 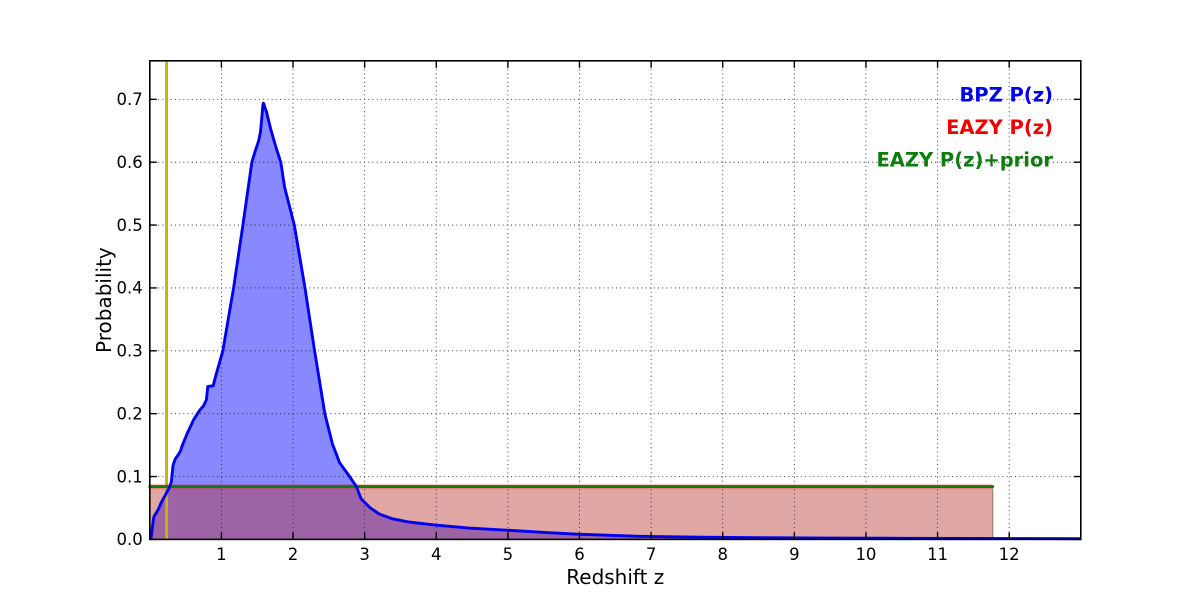 What do you see at coordinates (964, 160) in the screenshot?
I see `legend-entry: EAZY P(z)+prior` at bounding box center [964, 160].